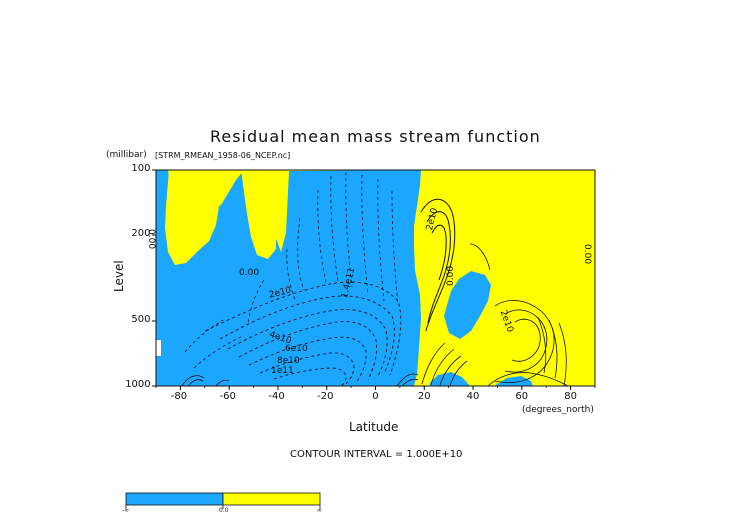  I want to click on contour-label-12: 0.00, so click(587, 254).